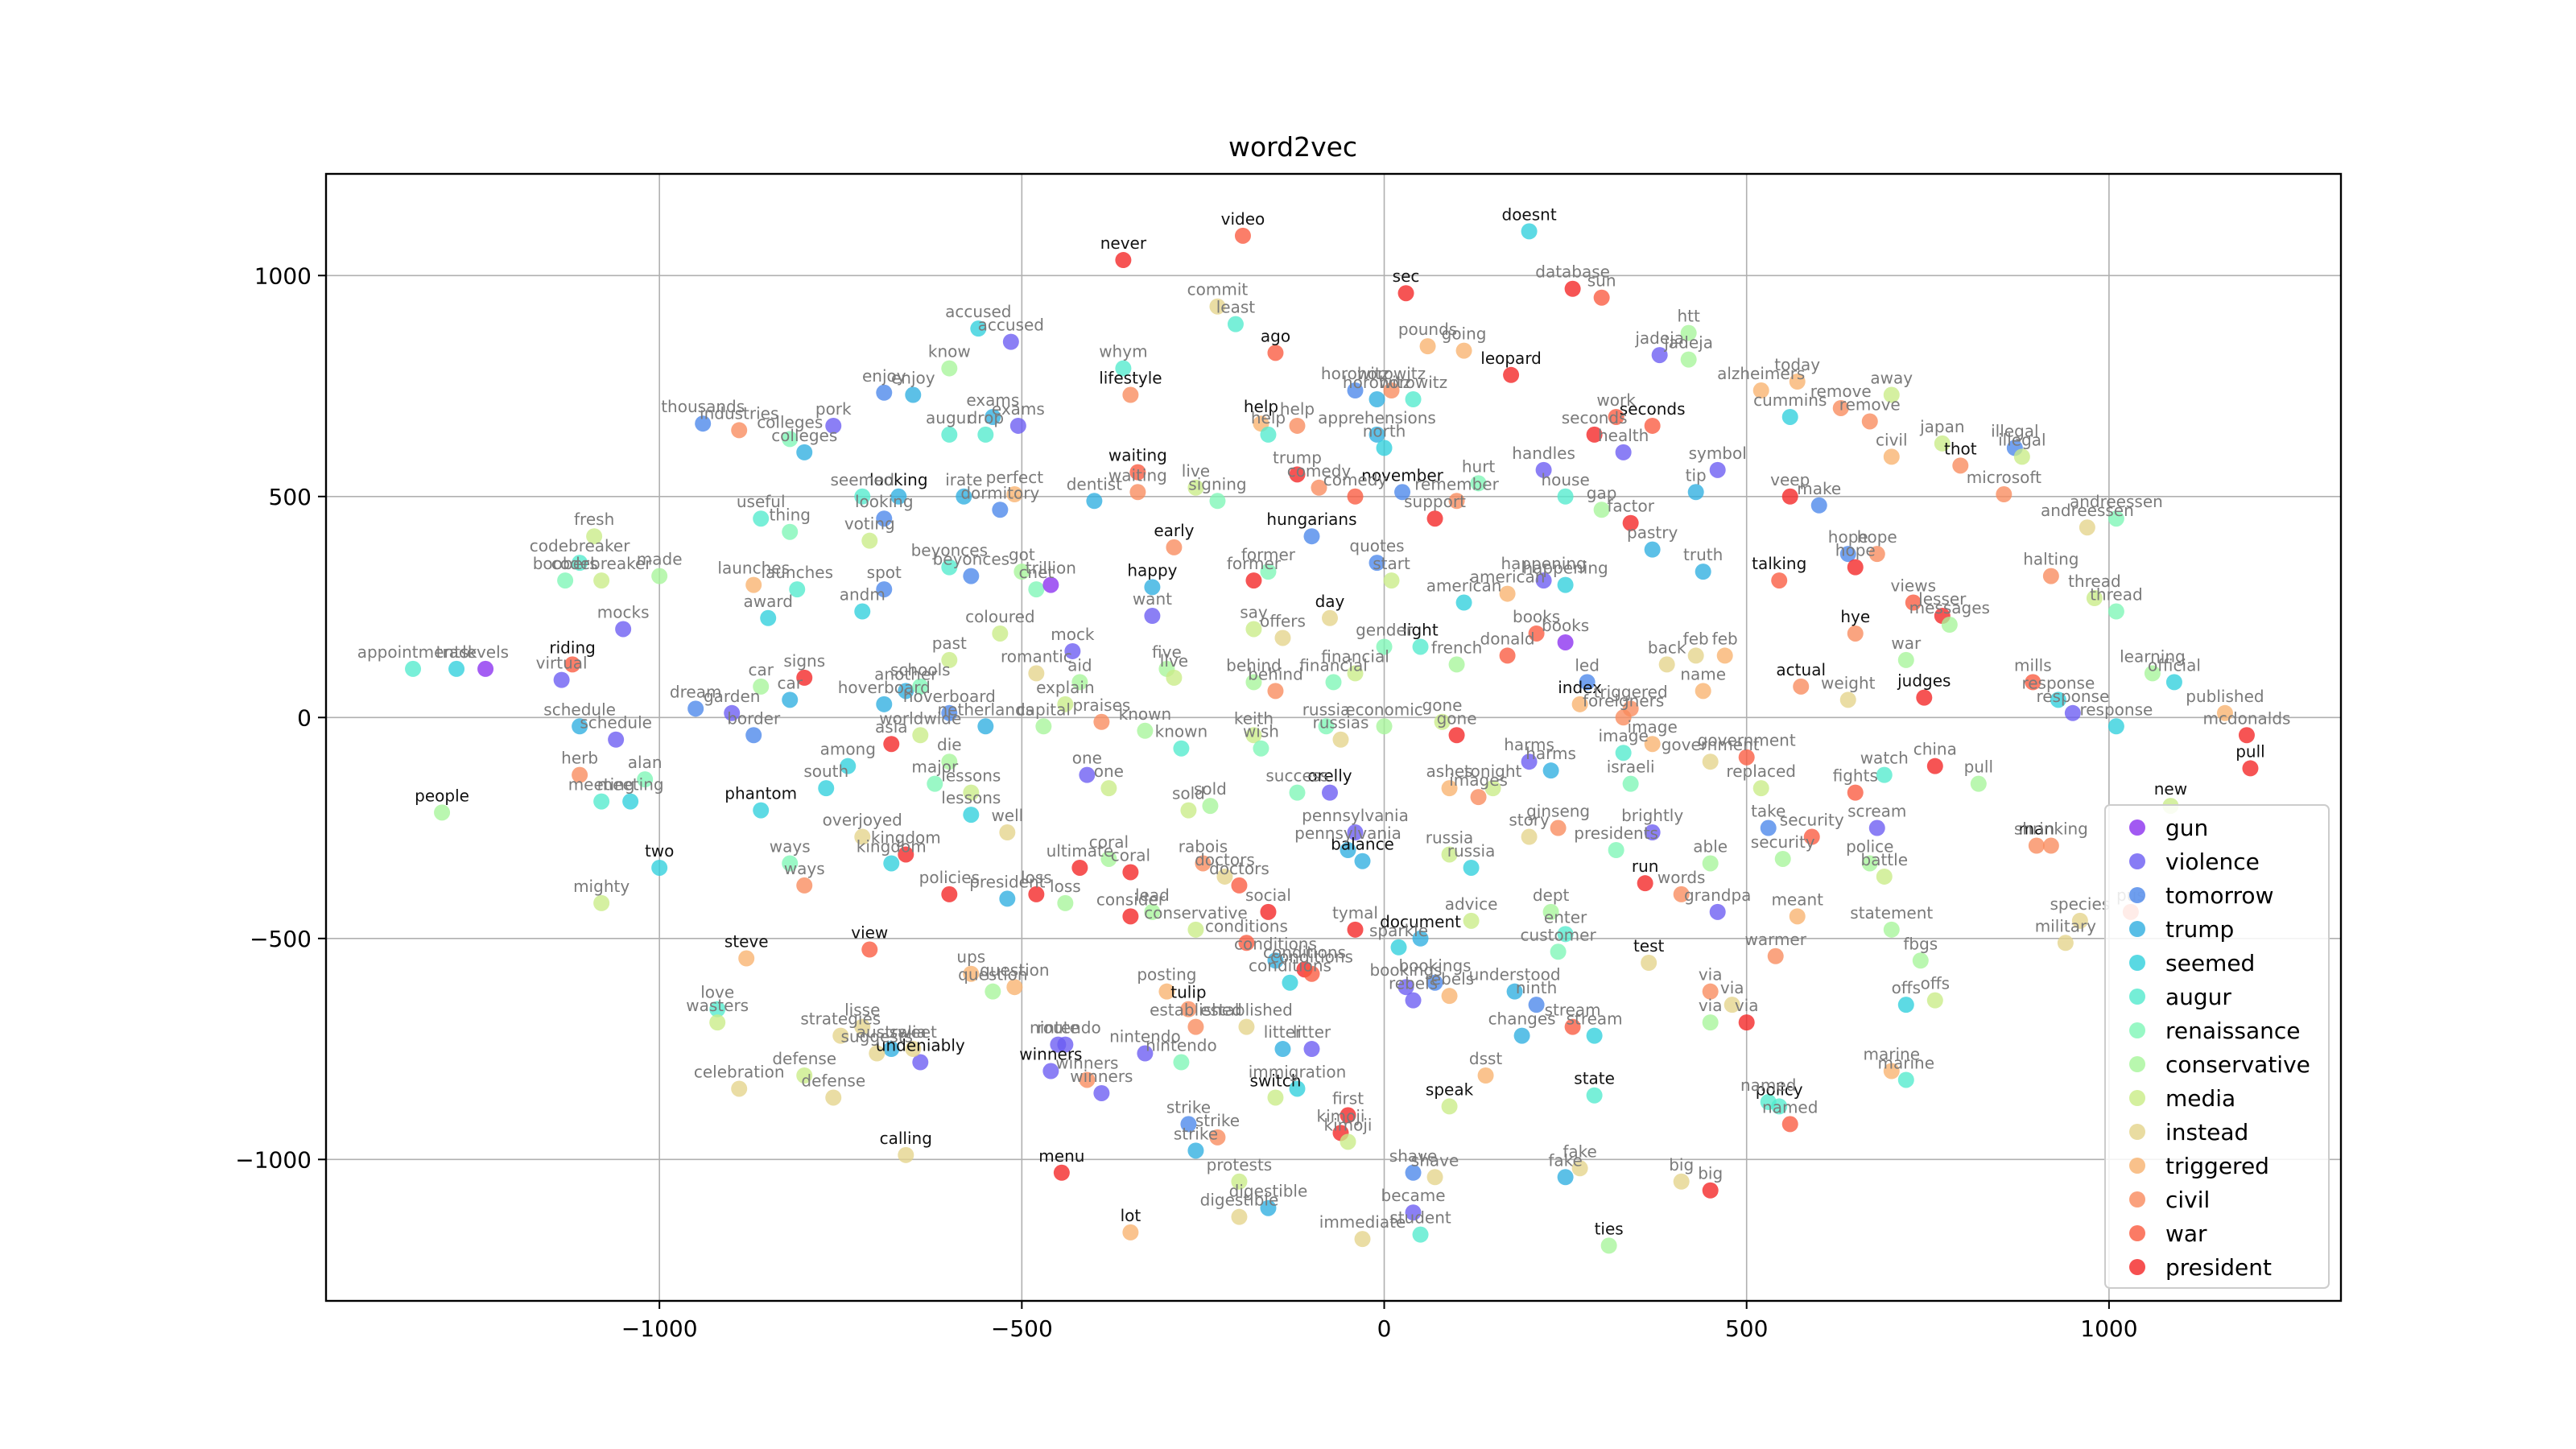  I want to click on point-label: dsst, so click(1486, 1058).